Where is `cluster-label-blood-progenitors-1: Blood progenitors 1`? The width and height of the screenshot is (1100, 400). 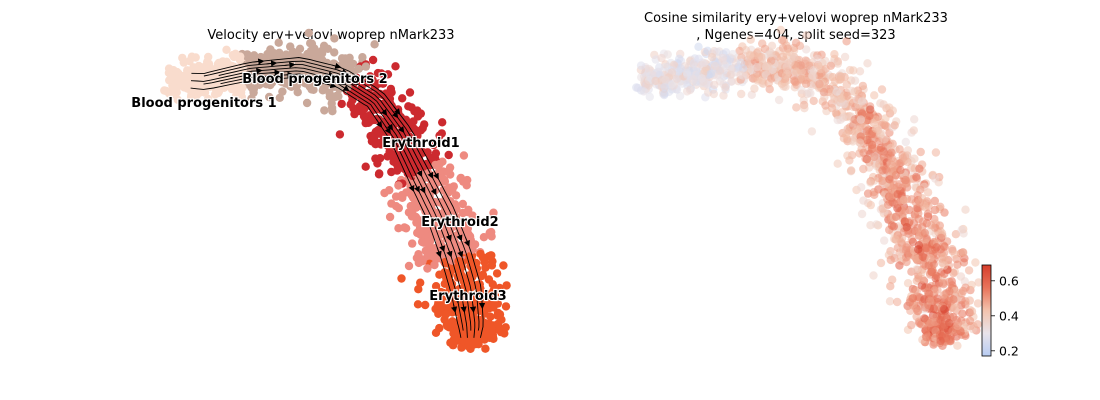
cluster-label-blood-progenitors-1: Blood progenitors 1 is located at coordinates (203, 103).